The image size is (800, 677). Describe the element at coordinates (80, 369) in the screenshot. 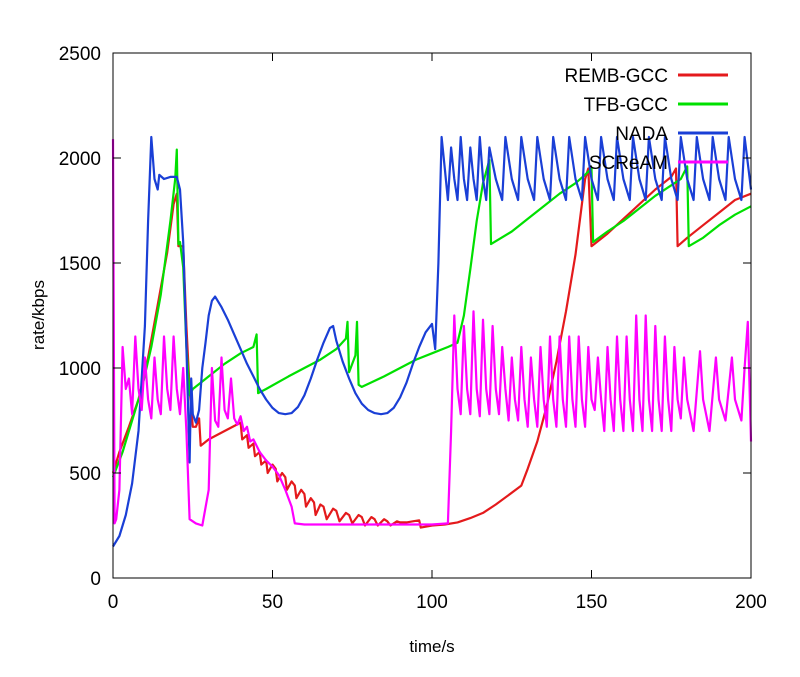

I see `y-tick-label: 1000` at that location.